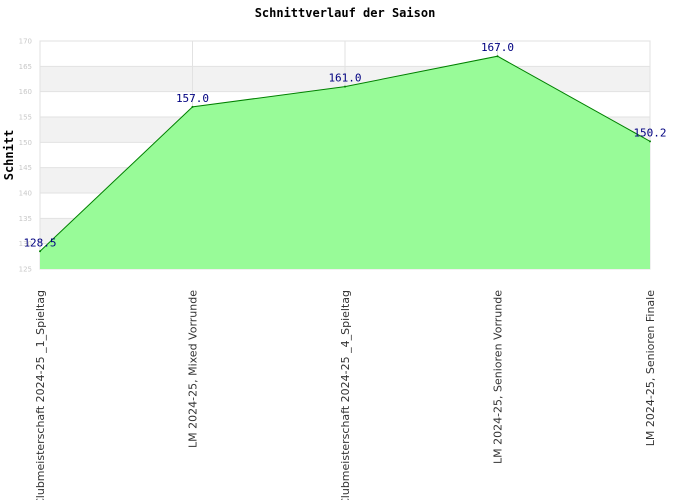 Image resolution: width=690 pixels, height=500 pixels. Describe the element at coordinates (25, 270) in the screenshot. I see `y-tick-label: 125` at that location.